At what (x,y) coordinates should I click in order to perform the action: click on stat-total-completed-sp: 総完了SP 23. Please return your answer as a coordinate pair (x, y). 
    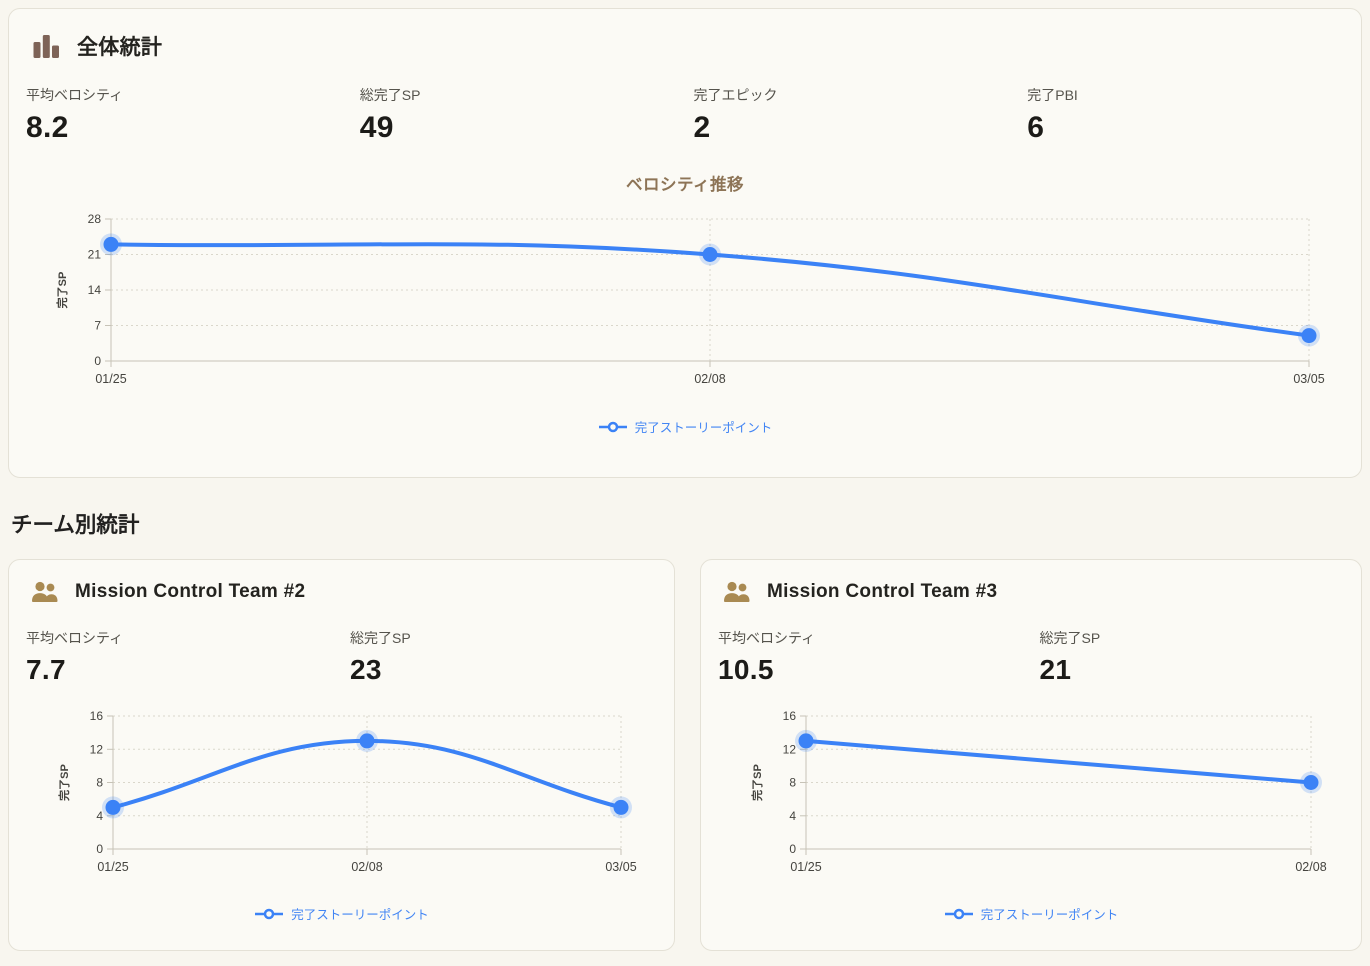
    Looking at the image, I should click on (512, 657).